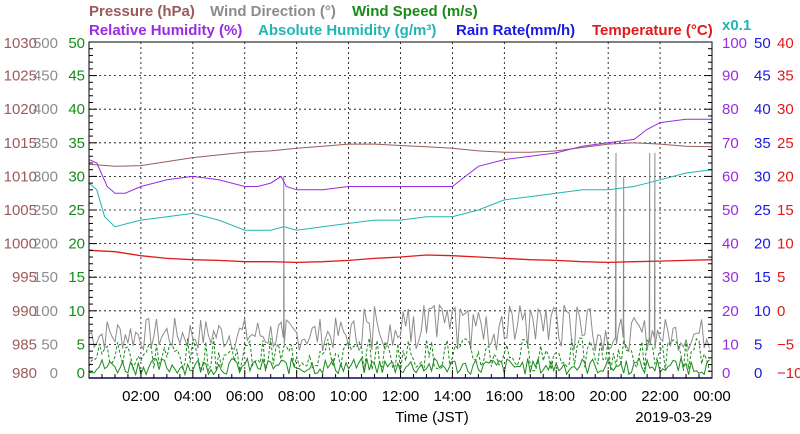 The image size is (800, 434). Describe the element at coordinates (762, 277) in the screenshot. I see `y-tick-label-rain-rate: 15` at that location.